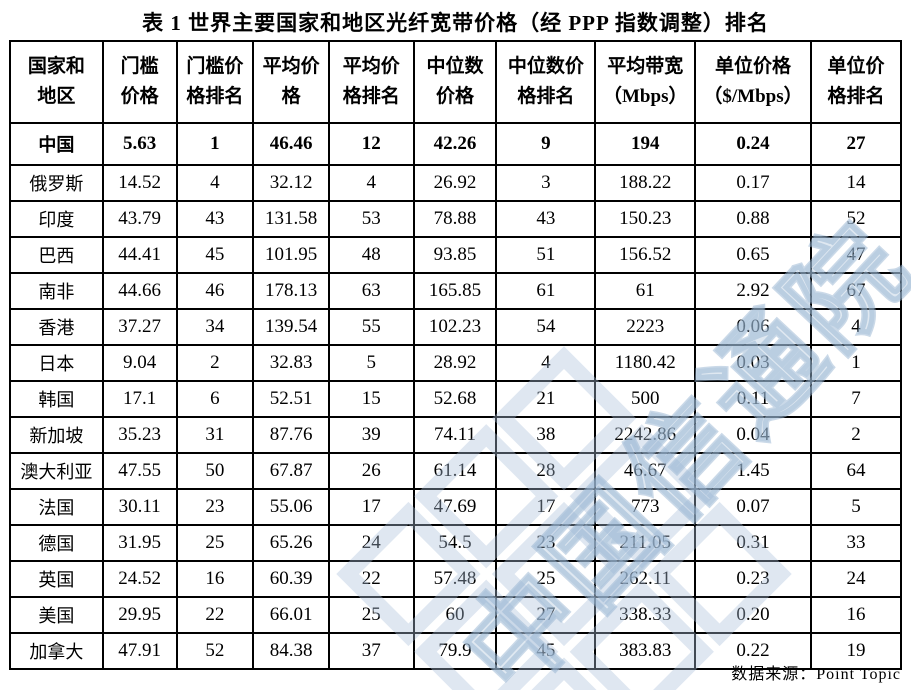 This screenshot has height=690, width=911. What do you see at coordinates (546, 651) in the screenshot?
I see `value-cell: 45` at bounding box center [546, 651].